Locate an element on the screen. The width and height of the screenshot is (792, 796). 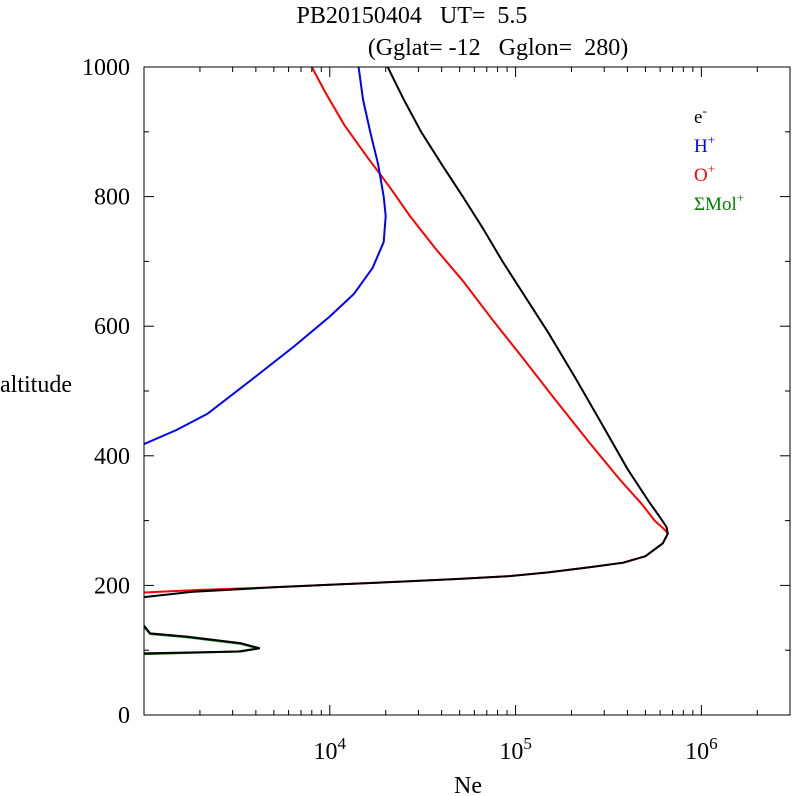
x-tick-label: 10⁶ is located at coordinates (701, 749).